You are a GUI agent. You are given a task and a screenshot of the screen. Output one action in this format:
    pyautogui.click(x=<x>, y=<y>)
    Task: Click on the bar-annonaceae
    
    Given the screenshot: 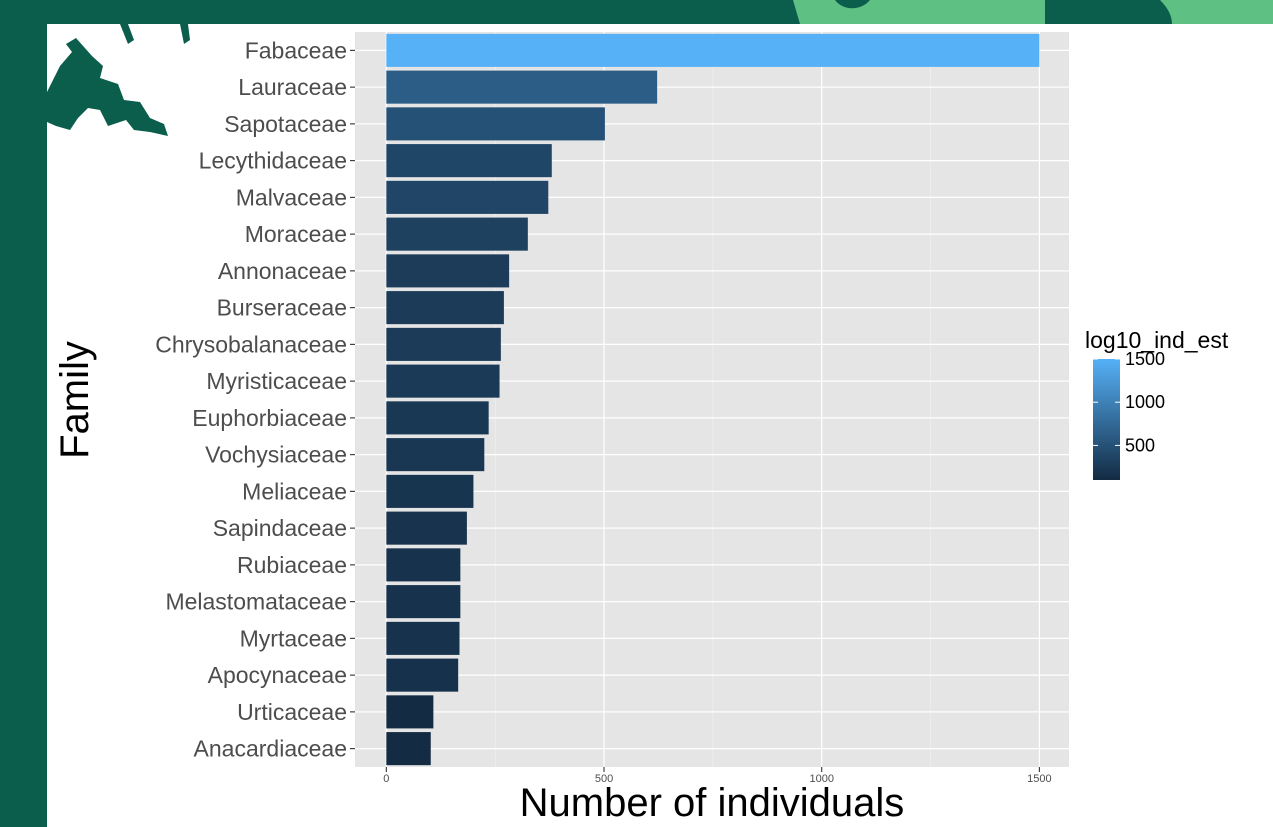 What is the action you would take?
    pyautogui.click(x=448, y=271)
    